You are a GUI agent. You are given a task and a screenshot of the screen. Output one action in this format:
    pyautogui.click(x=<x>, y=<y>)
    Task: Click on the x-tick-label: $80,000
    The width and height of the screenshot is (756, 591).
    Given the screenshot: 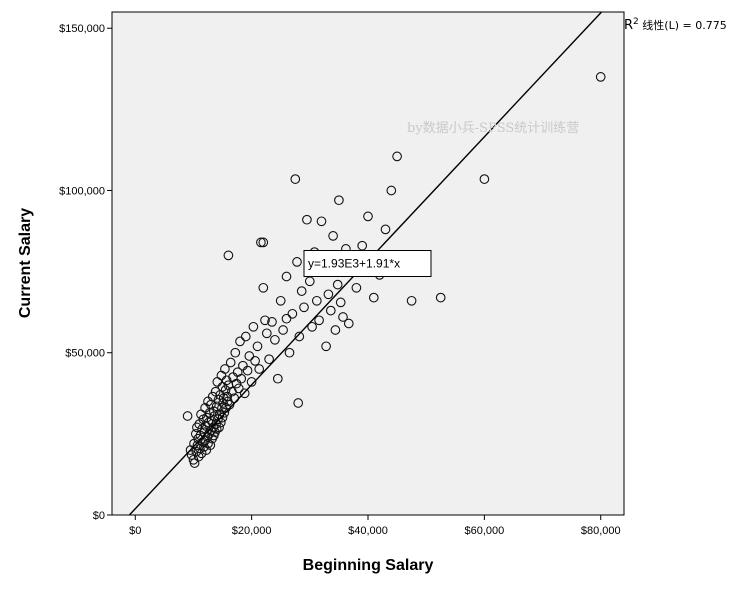 What is the action you would take?
    pyautogui.click(x=601, y=531)
    